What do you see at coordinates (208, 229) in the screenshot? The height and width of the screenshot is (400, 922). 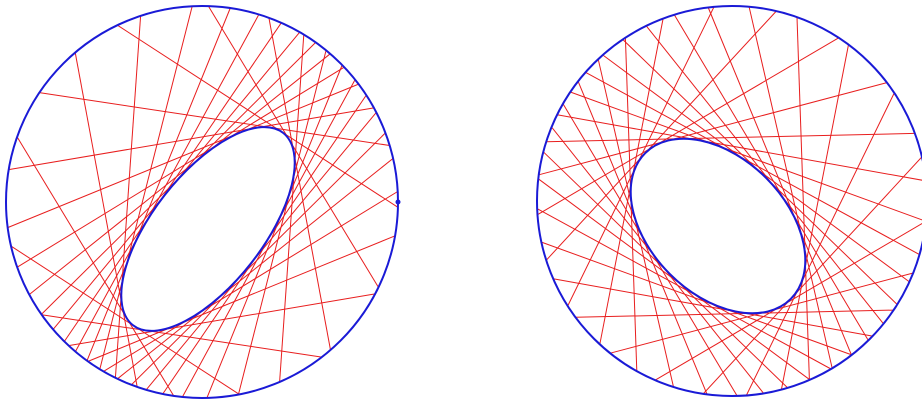 I see `left-inner-ellipse` at bounding box center [208, 229].